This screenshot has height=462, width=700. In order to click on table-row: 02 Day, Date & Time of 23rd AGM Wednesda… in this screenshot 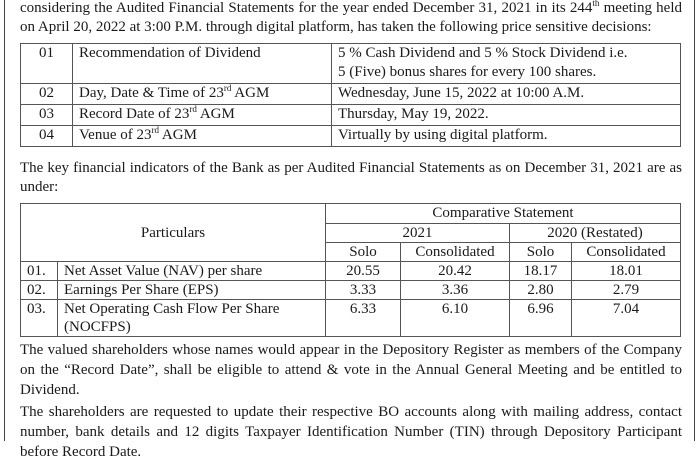, I will do `click(350, 94)`.